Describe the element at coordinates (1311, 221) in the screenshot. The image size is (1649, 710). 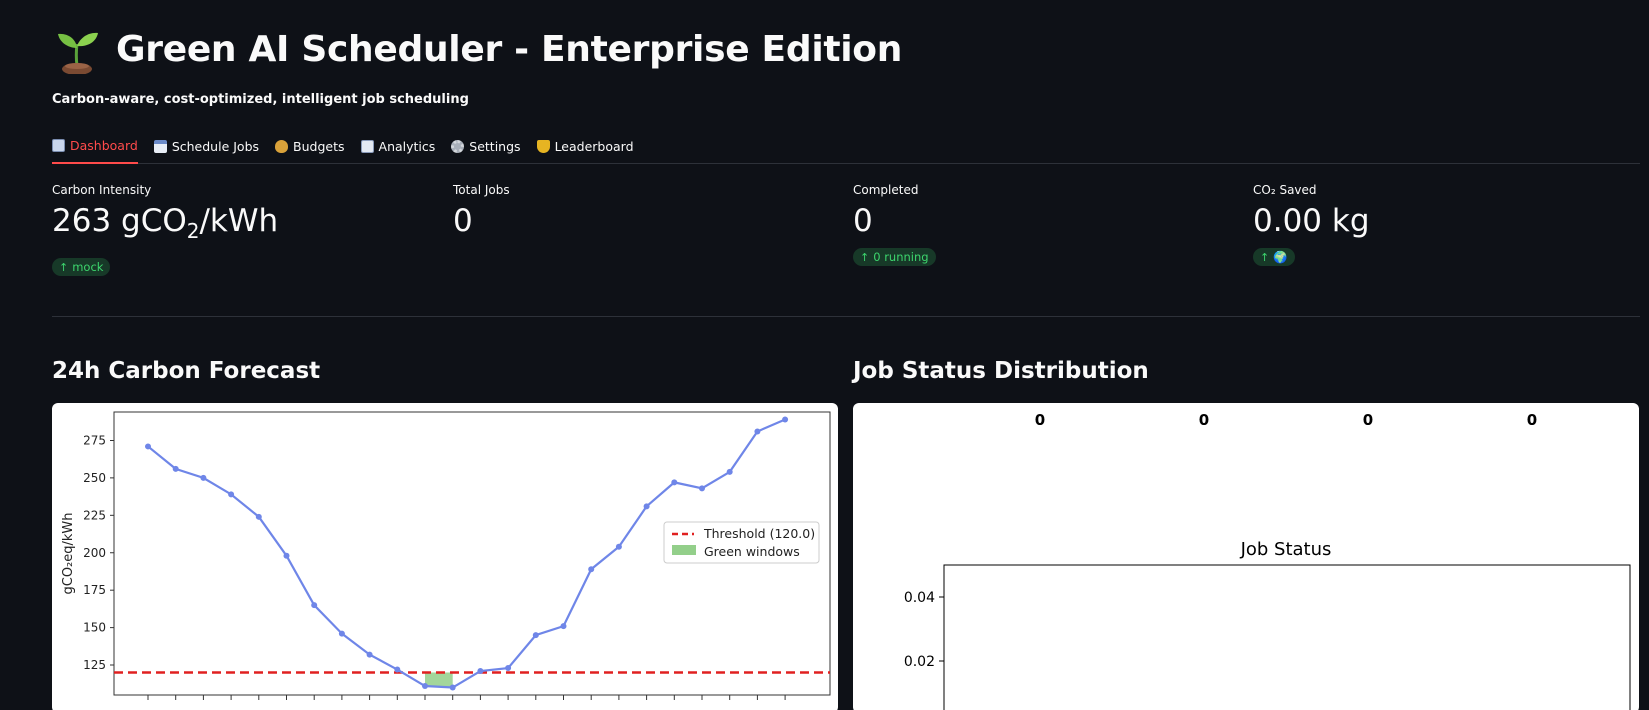
I see `metric-value: 0.00 kg` at that location.